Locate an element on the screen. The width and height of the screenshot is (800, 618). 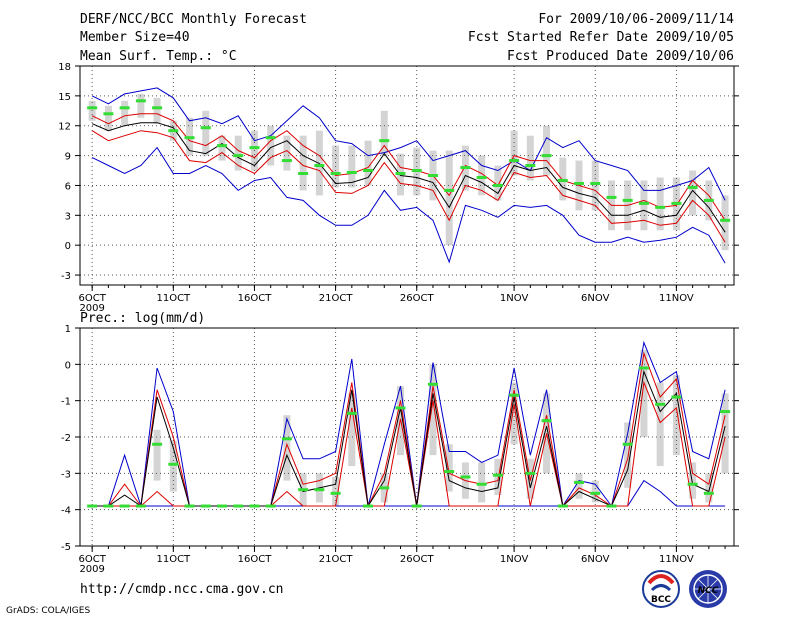
prec-ytick-label: 1 is located at coordinates (68, 329).